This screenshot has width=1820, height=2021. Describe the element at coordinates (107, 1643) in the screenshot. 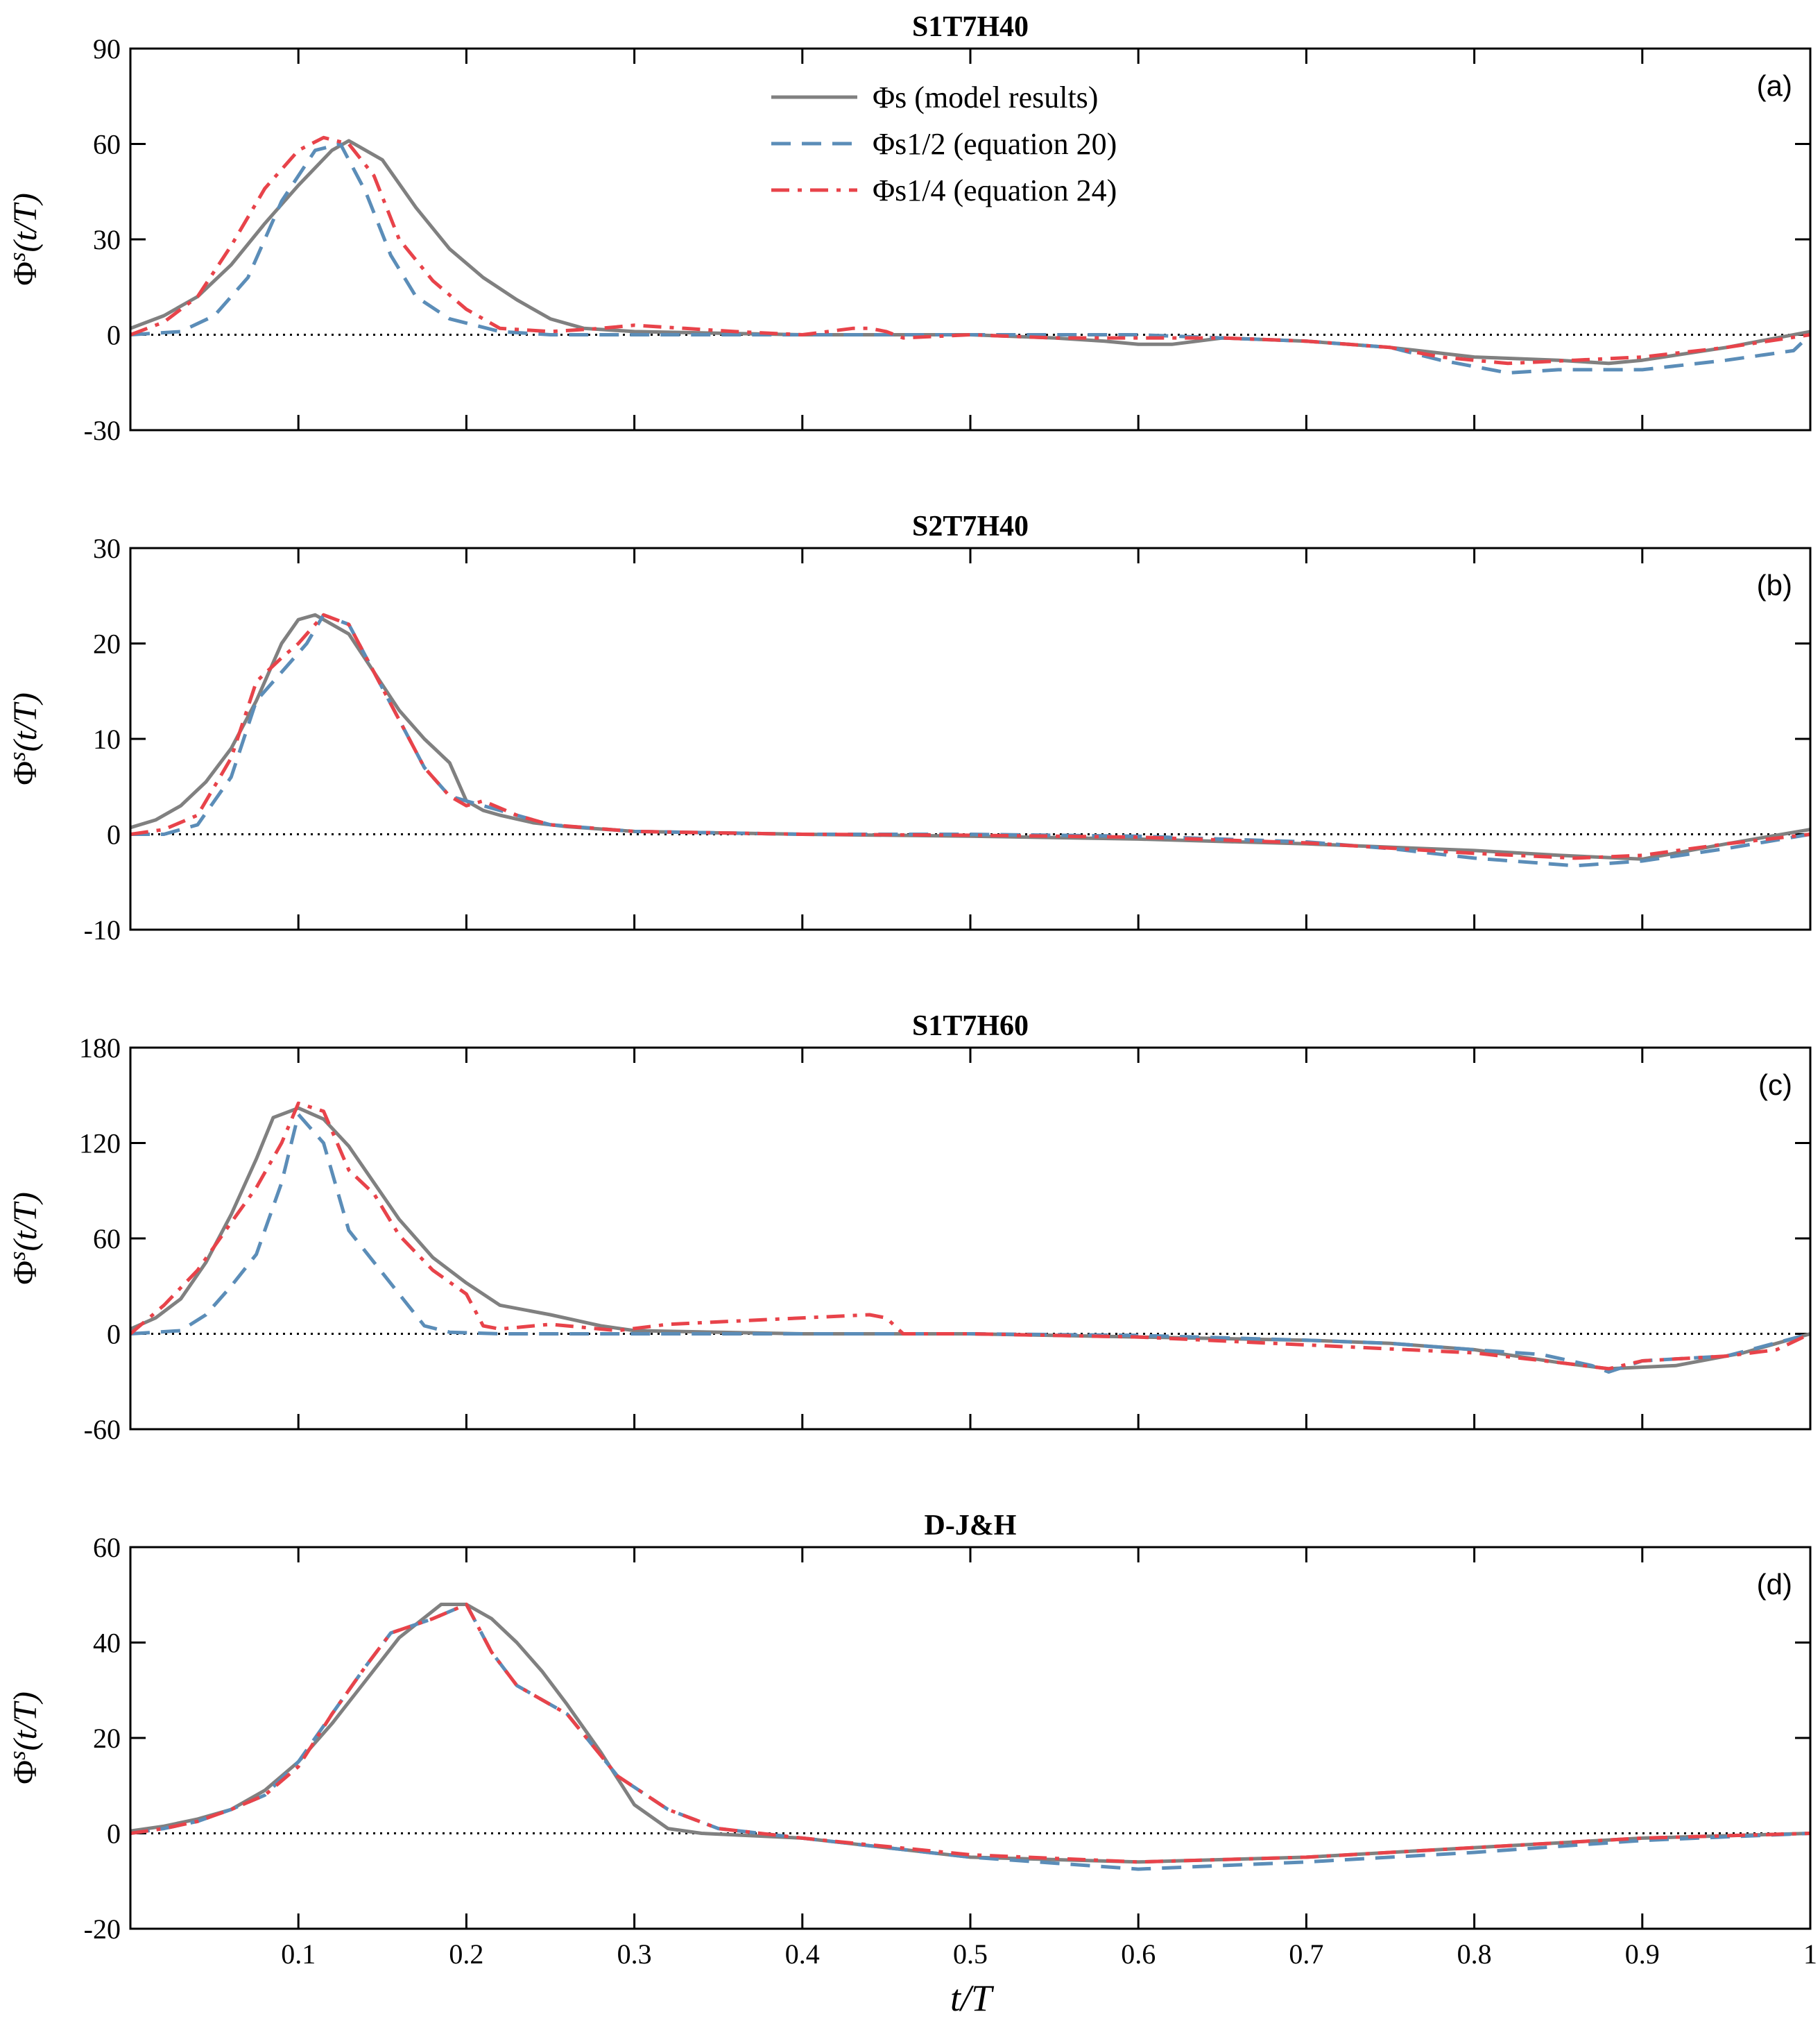

I see `y-tick-label: 40` at that location.